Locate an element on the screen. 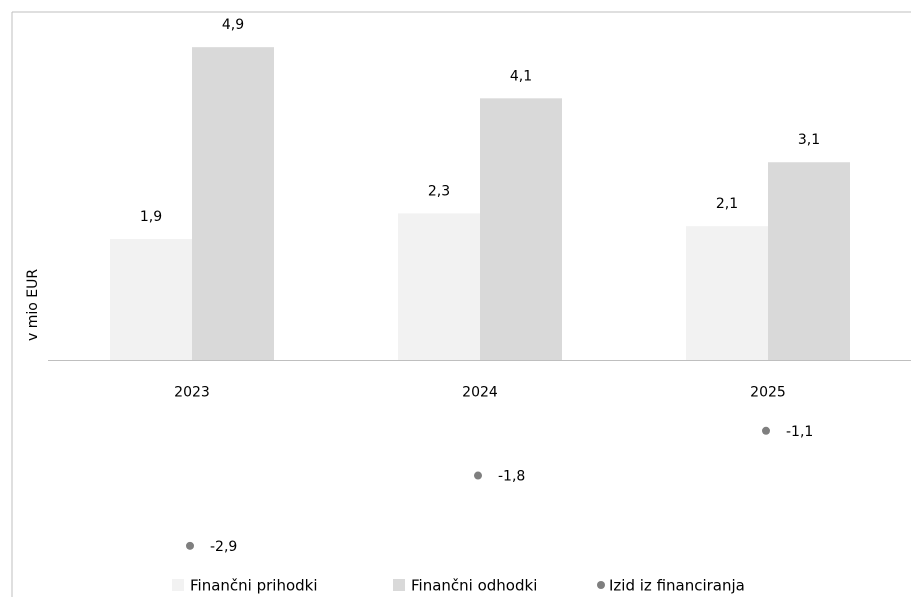  value-label: 3,1 is located at coordinates (809, 140).